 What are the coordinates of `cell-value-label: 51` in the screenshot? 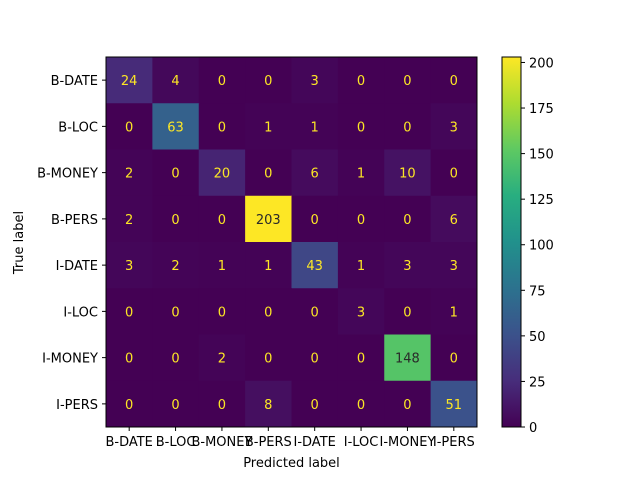 It's located at (454, 405).